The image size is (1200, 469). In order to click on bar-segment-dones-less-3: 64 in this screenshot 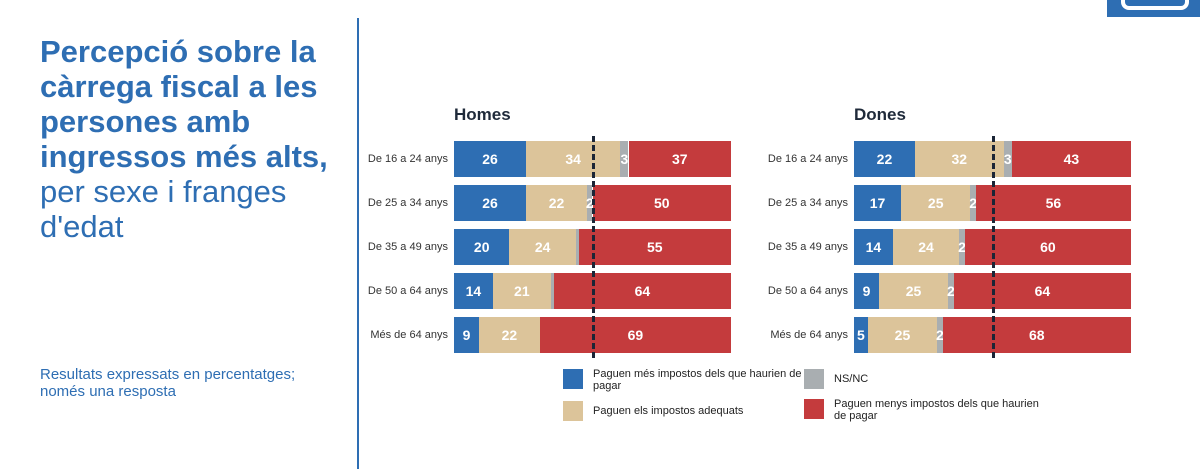, I will do `click(1042, 291)`.